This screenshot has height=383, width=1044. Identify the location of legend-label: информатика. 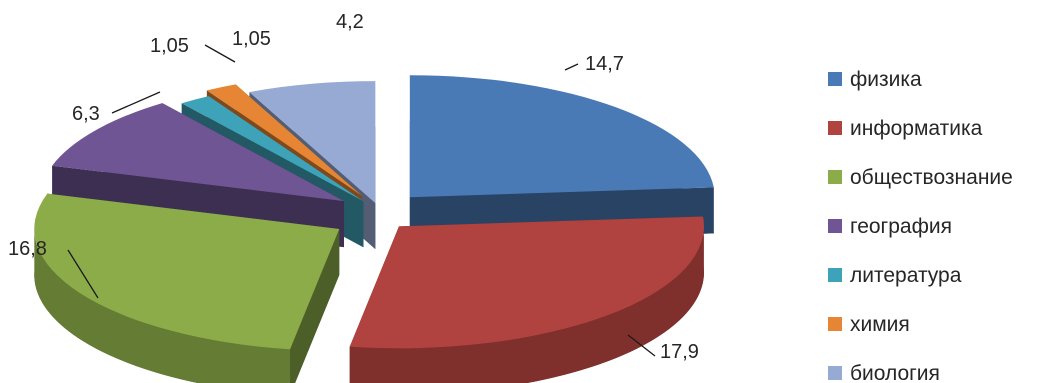
(916, 128).